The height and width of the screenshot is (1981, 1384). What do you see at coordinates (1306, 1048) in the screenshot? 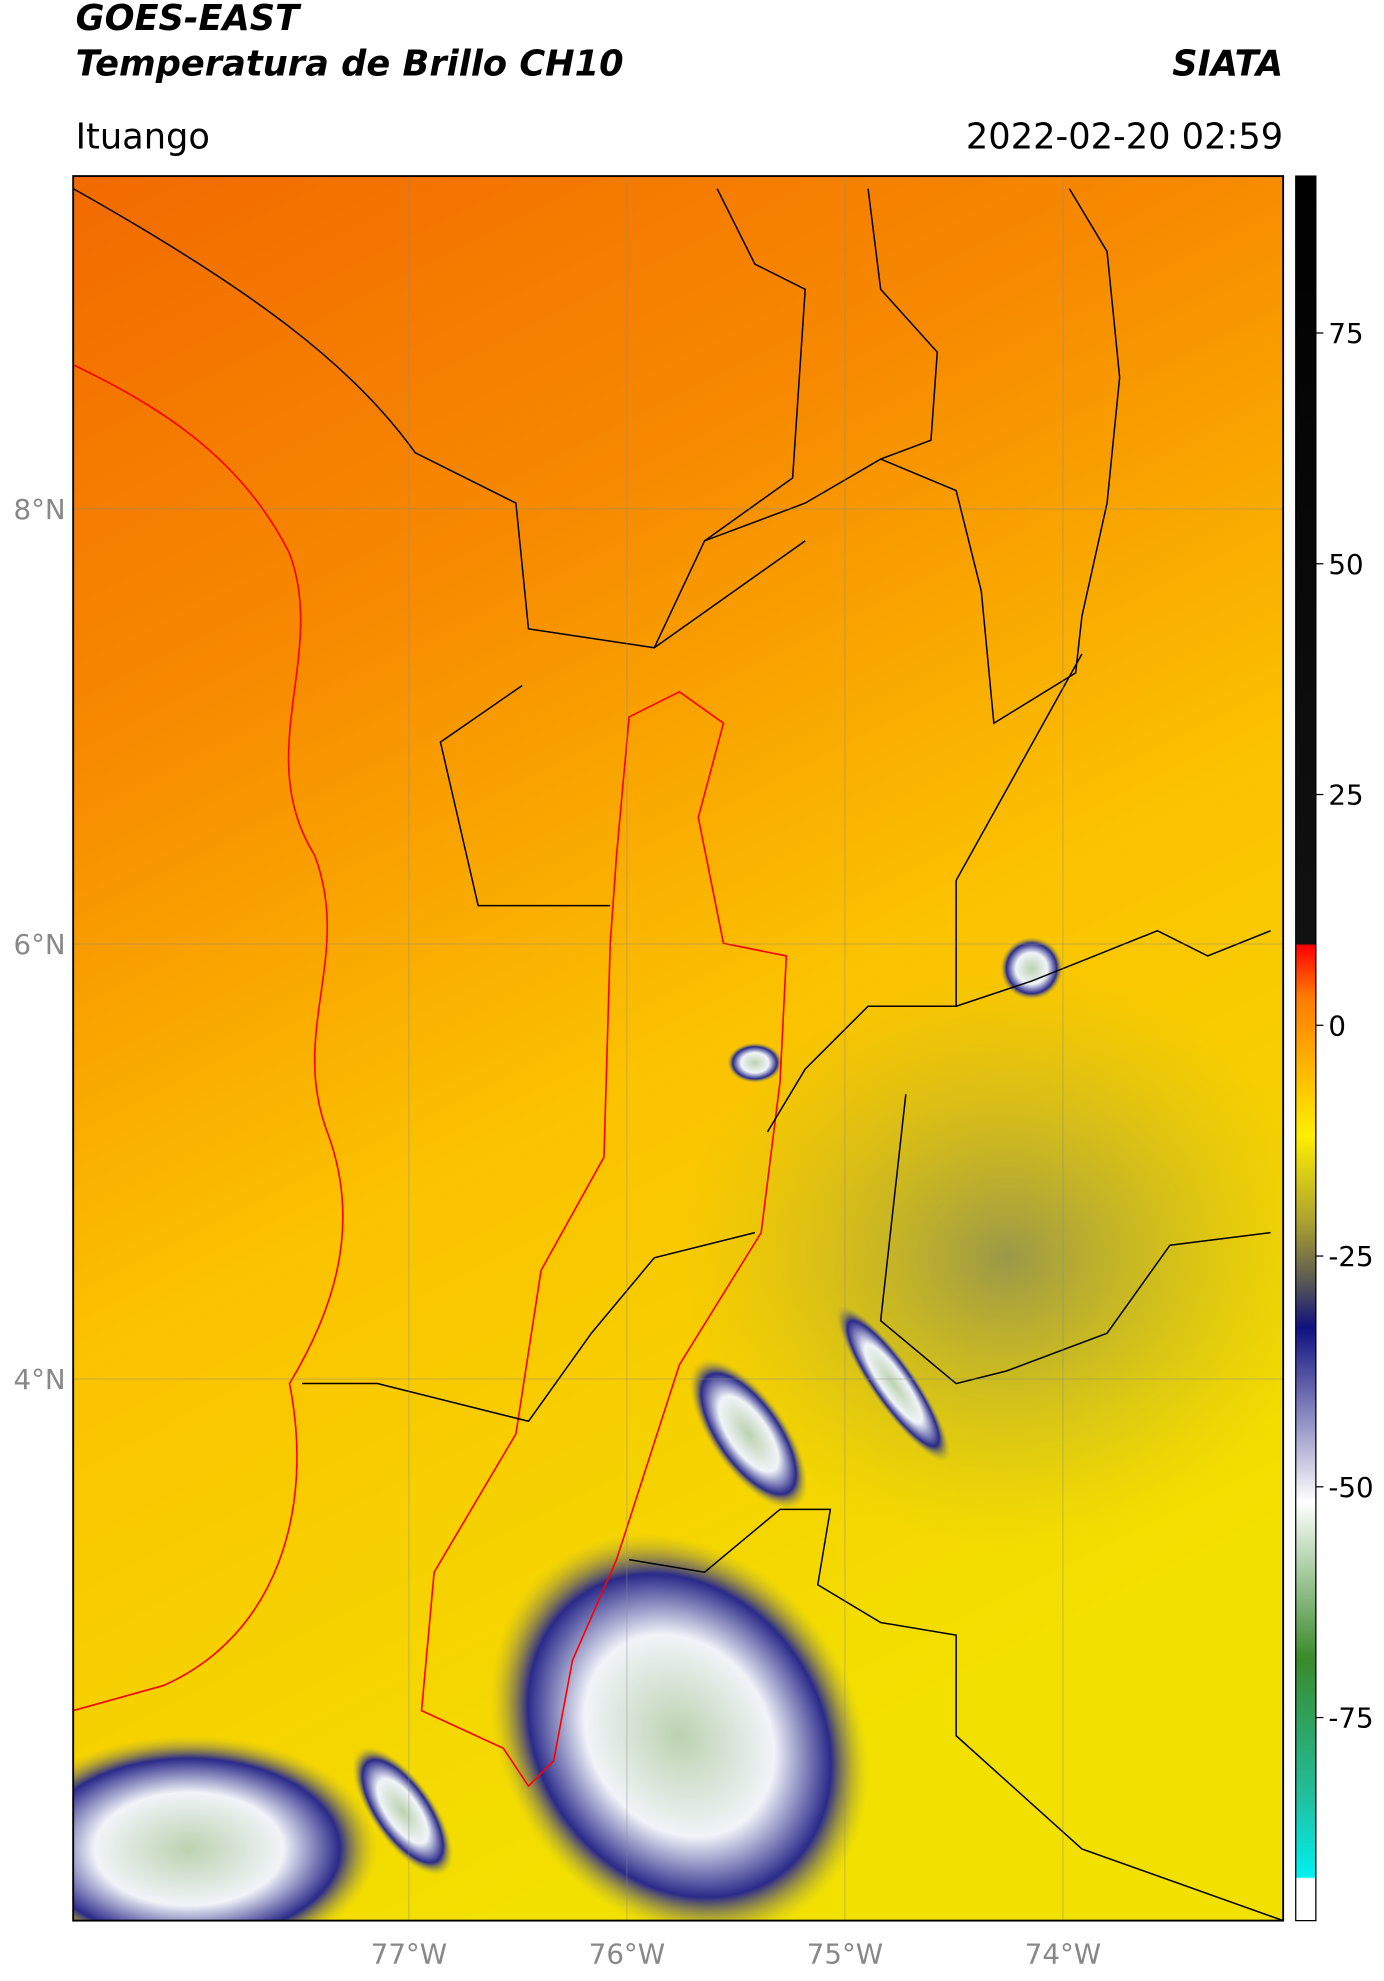
I see `colorbar` at bounding box center [1306, 1048].